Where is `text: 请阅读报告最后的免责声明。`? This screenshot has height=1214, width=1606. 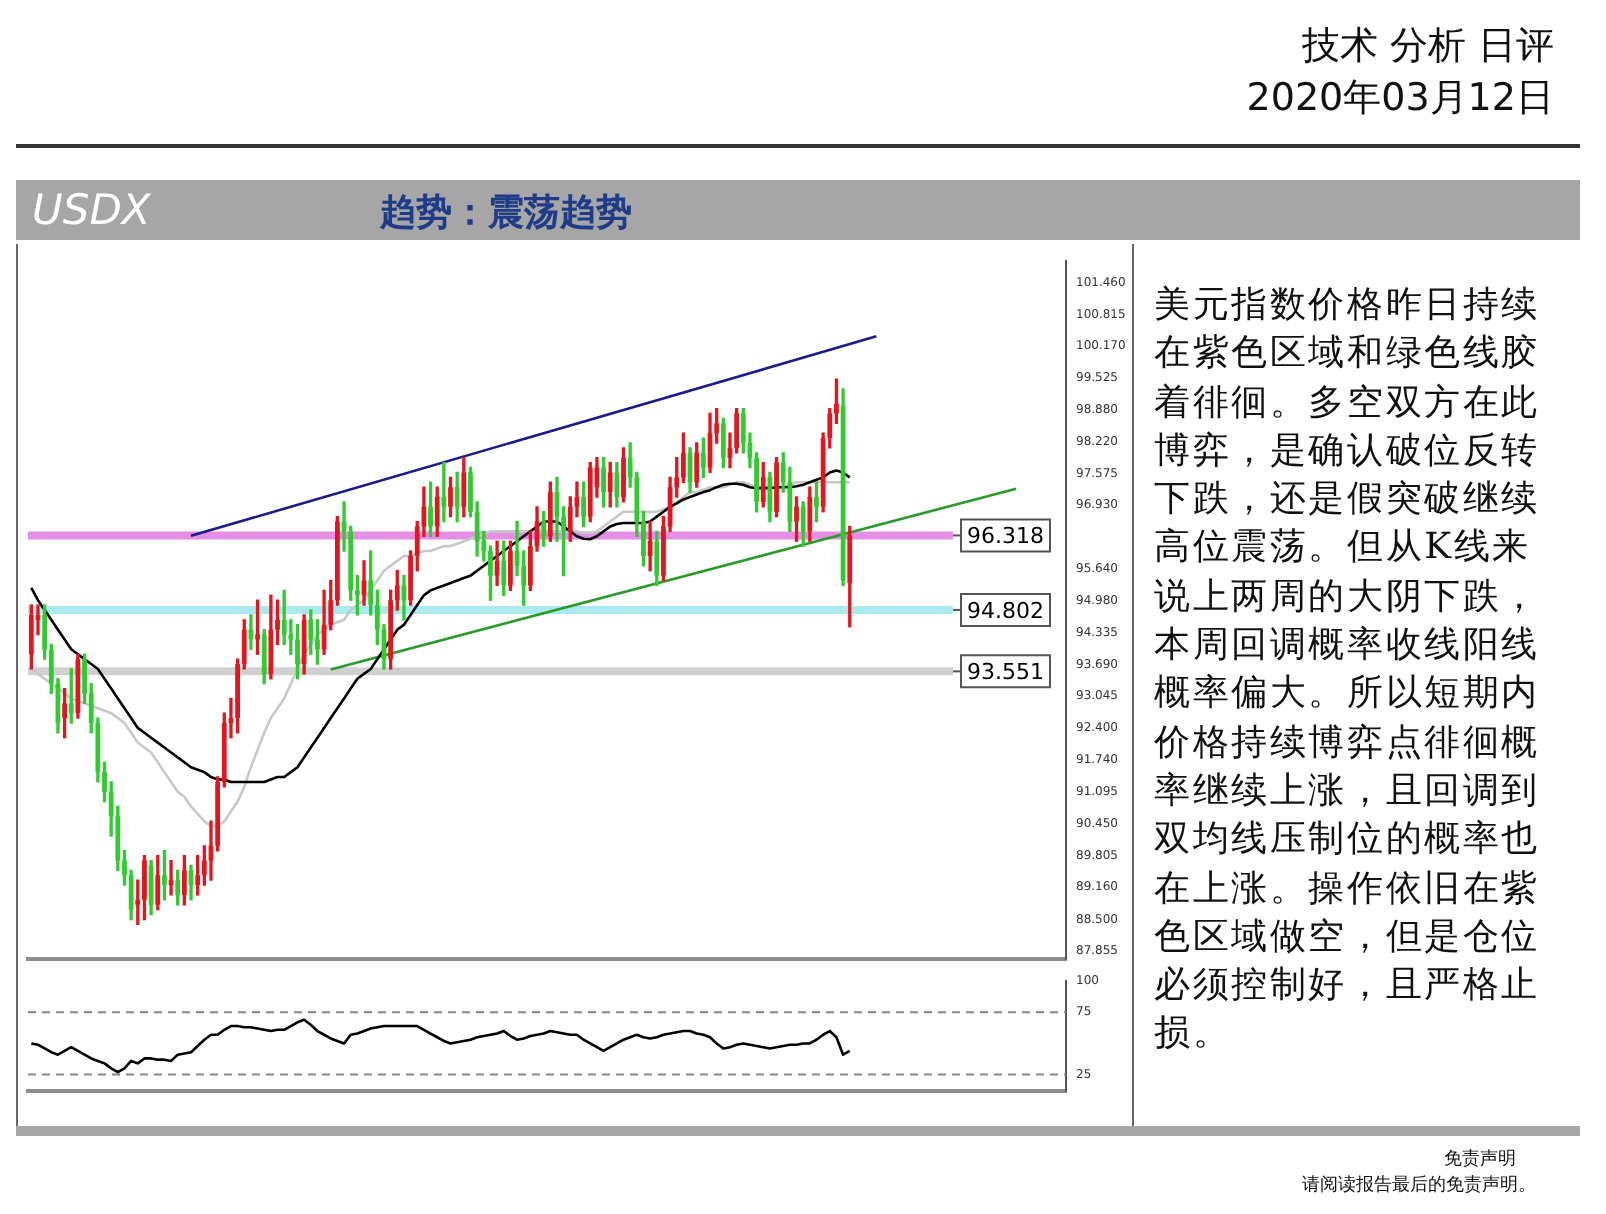
text: 请阅读报告最后的免责声明。 is located at coordinates (1419, 1185).